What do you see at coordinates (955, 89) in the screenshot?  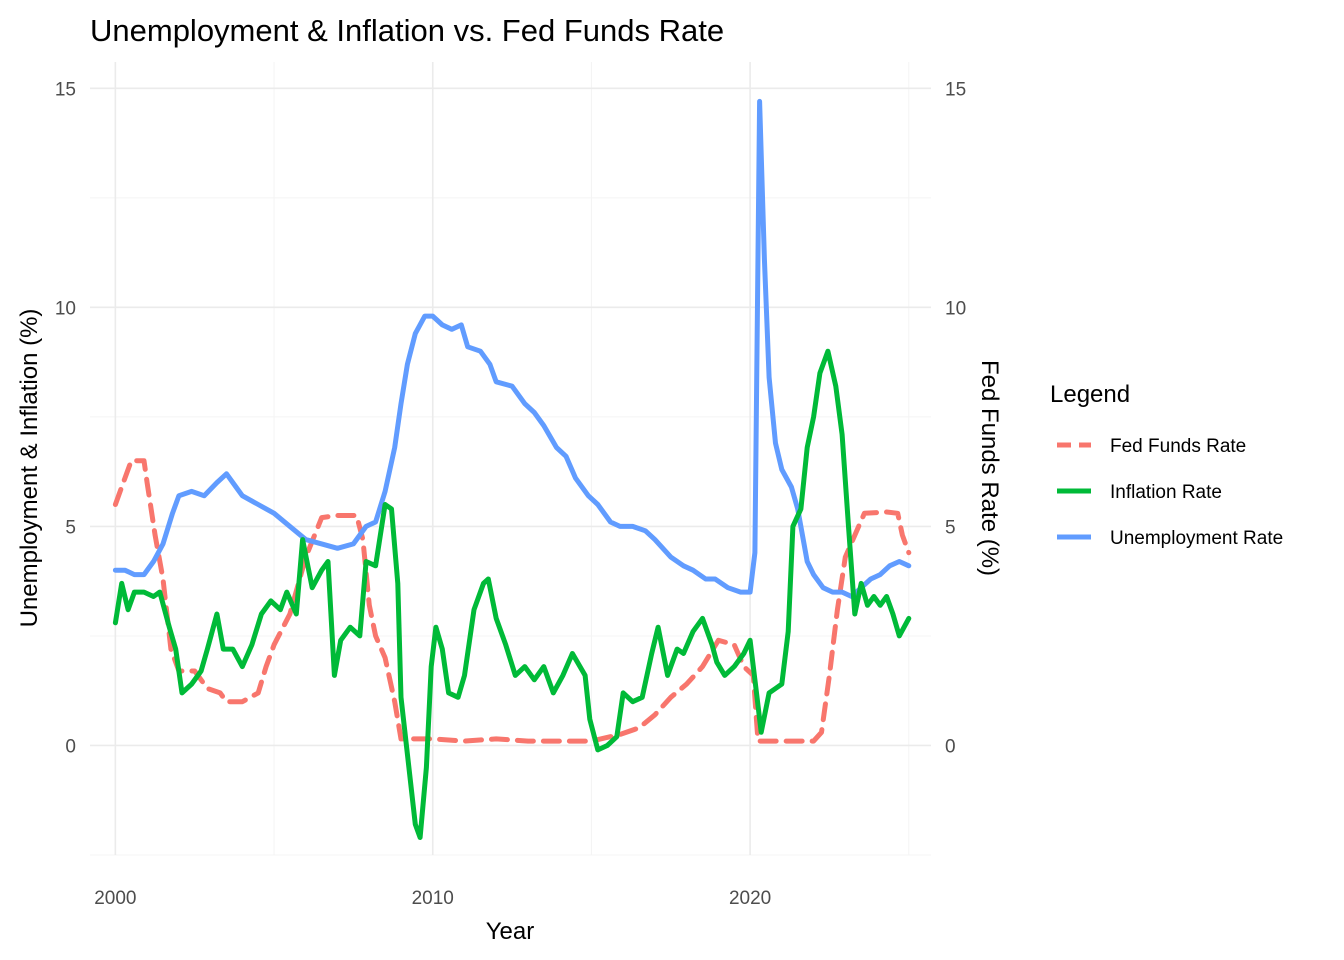 I see `y-tick-label-right: 15` at bounding box center [955, 89].